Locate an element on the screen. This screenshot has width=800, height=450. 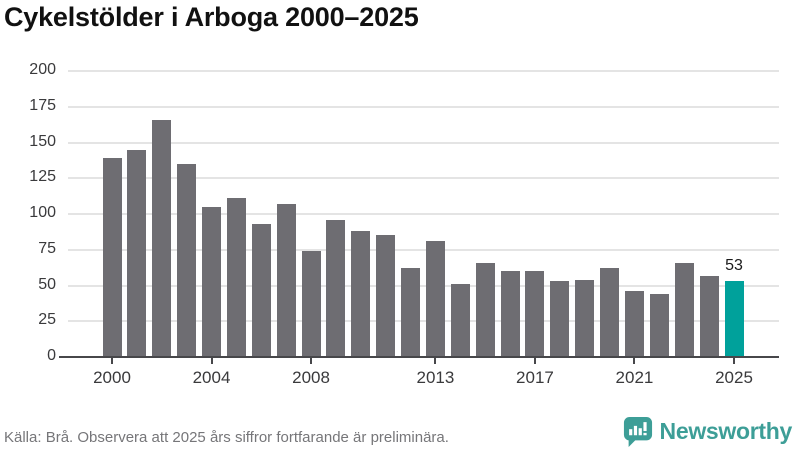
bar-2005 is located at coordinates (236, 277).